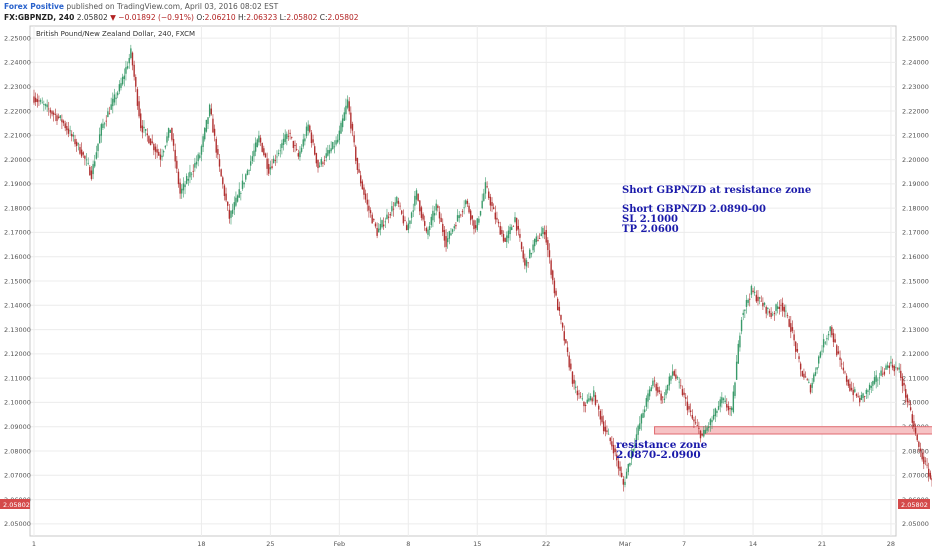 This screenshot has height=550, width=932. What do you see at coordinates (650, 229) in the screenshot?
I see `take-profit-line: TP 2.0600` at bounding box center [650, 229].